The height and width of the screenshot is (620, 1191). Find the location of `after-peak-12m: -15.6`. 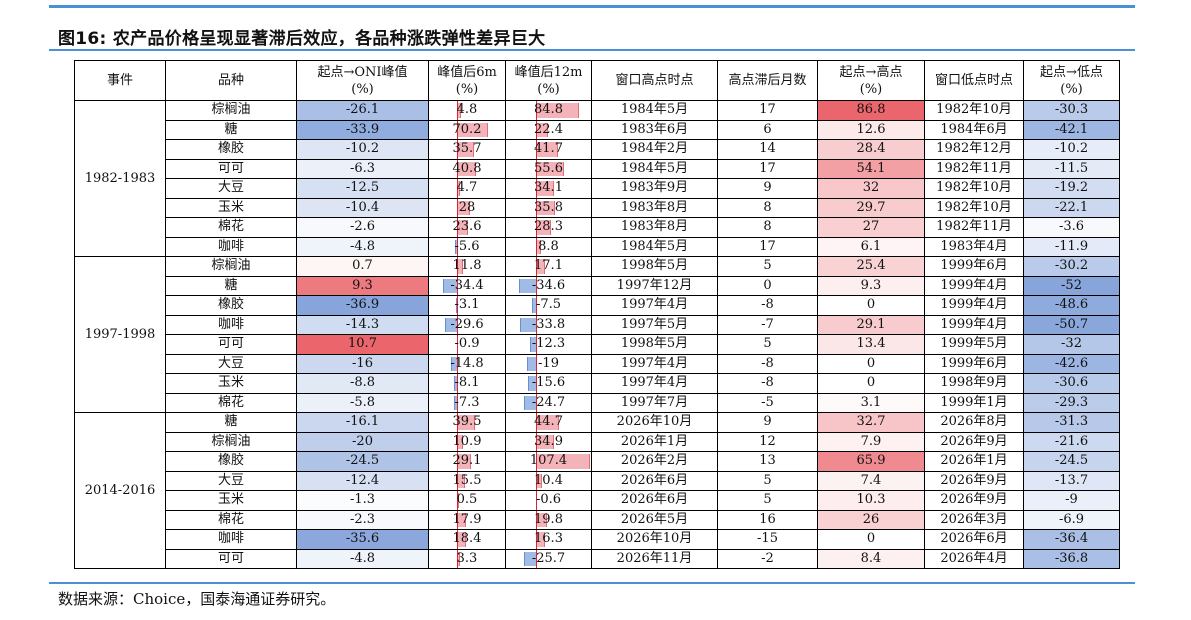

after-peak-12m: -15.6 is located at coordinates (548, 383).